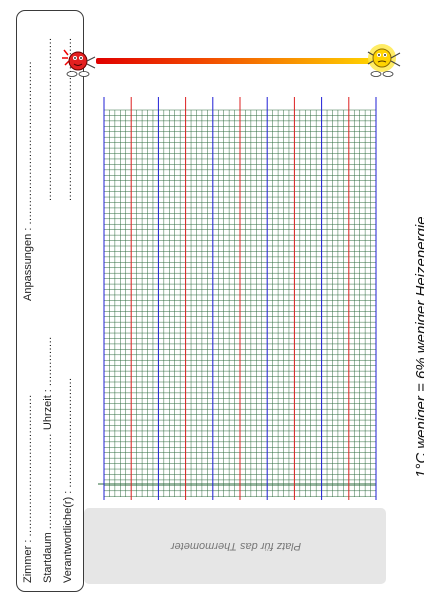  What do you see at coordinates (418, 347) in the screenshot?
I see `energy-saving-caption: 1°C weniger = 6% weniger Heizenergie` at bounding box center [418, 347].